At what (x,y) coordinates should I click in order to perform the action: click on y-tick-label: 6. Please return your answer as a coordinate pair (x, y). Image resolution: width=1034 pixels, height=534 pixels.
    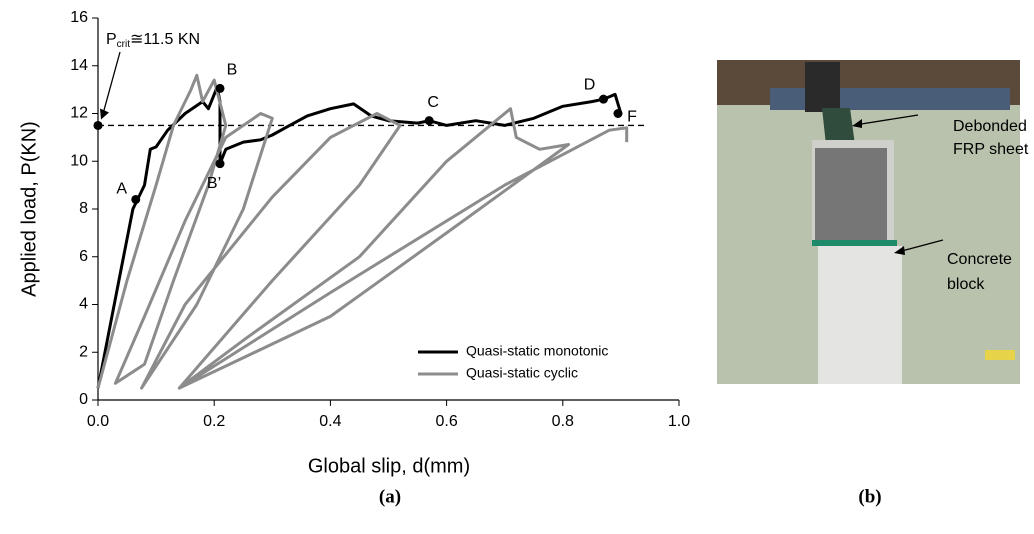
    Looking at the image, I should click on (83, 256).